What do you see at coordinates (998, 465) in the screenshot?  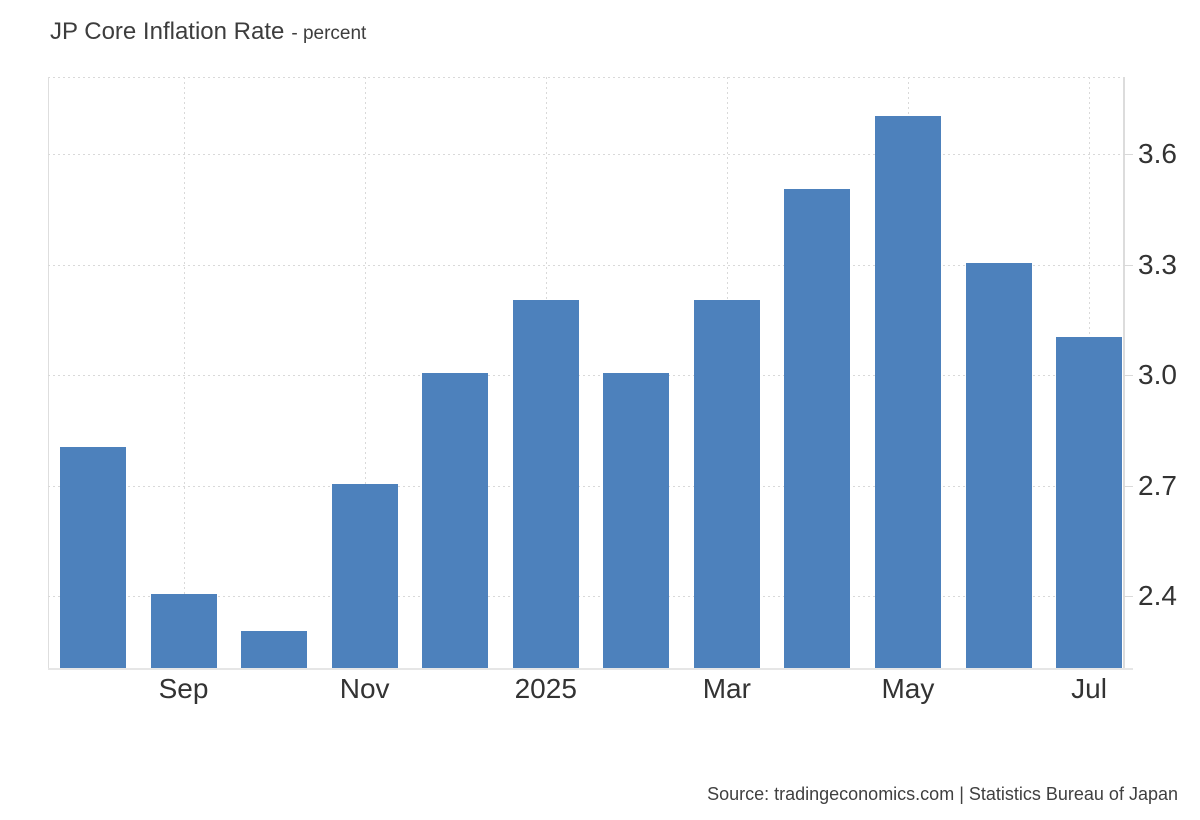 I see `bar-jun-2025` at bounding box center [998, 465].